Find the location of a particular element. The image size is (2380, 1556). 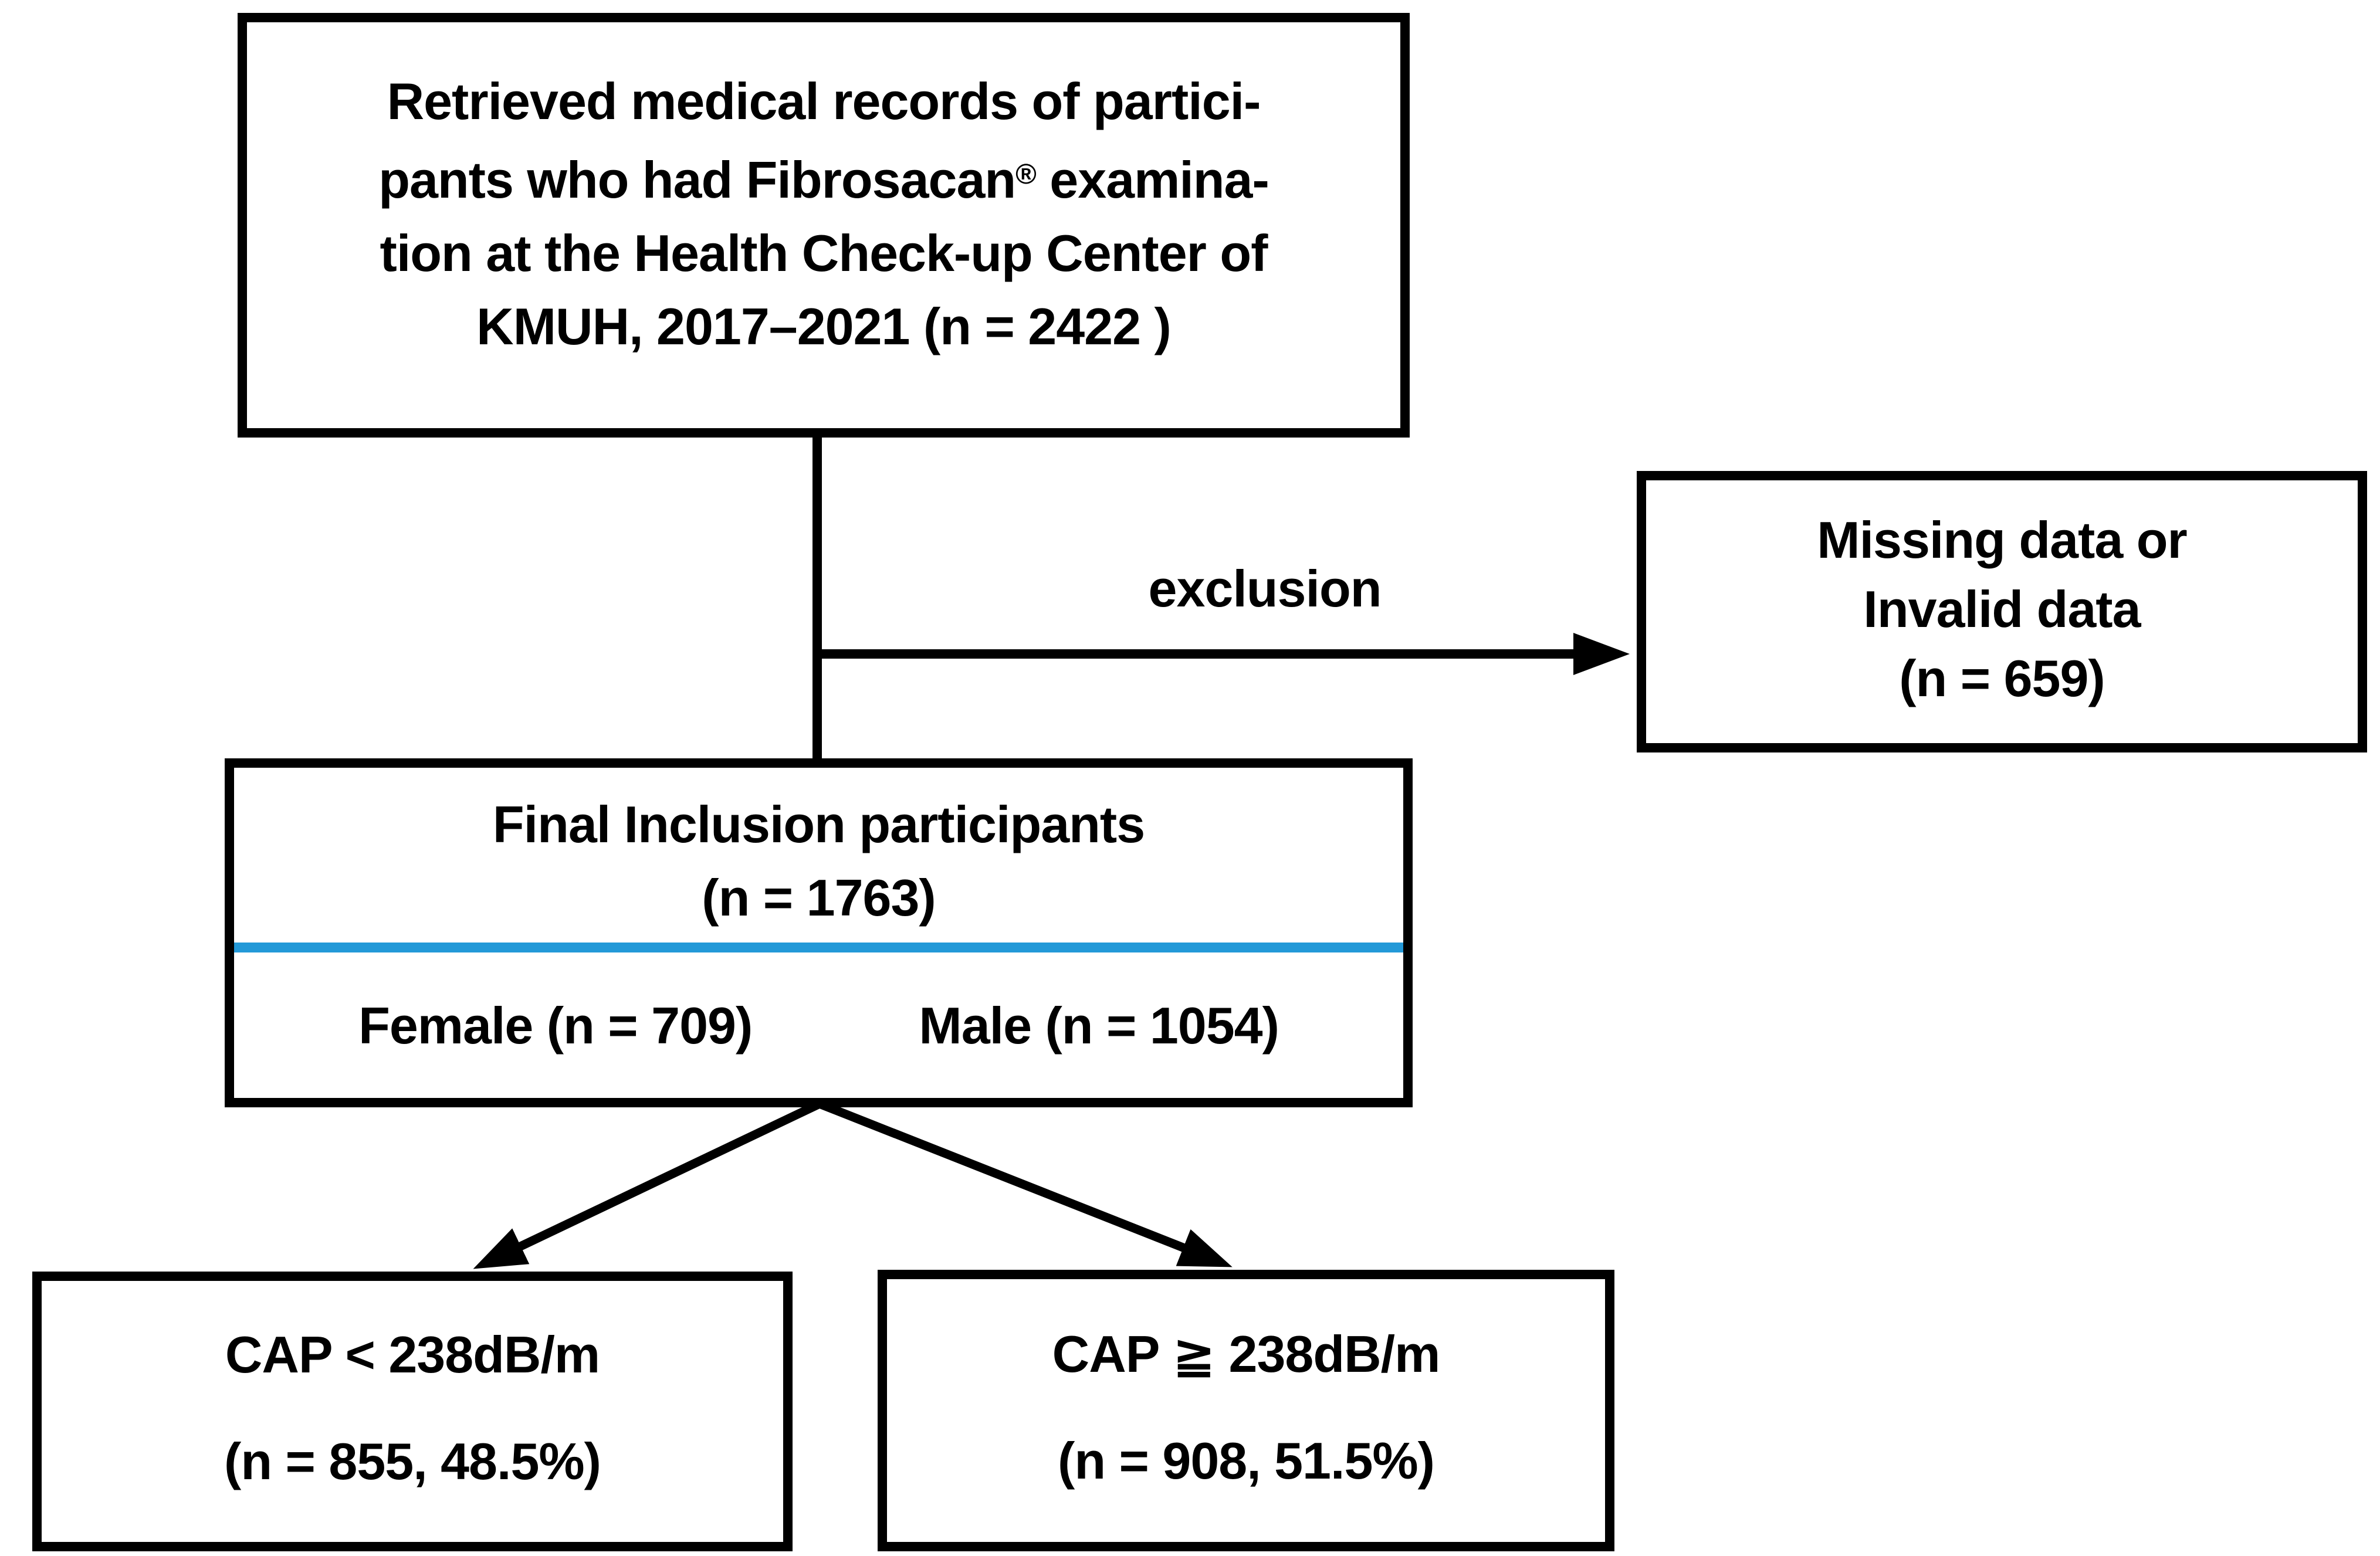

final-inclusion-title: Final Inclusion participants is located at coordinates (818, 824).